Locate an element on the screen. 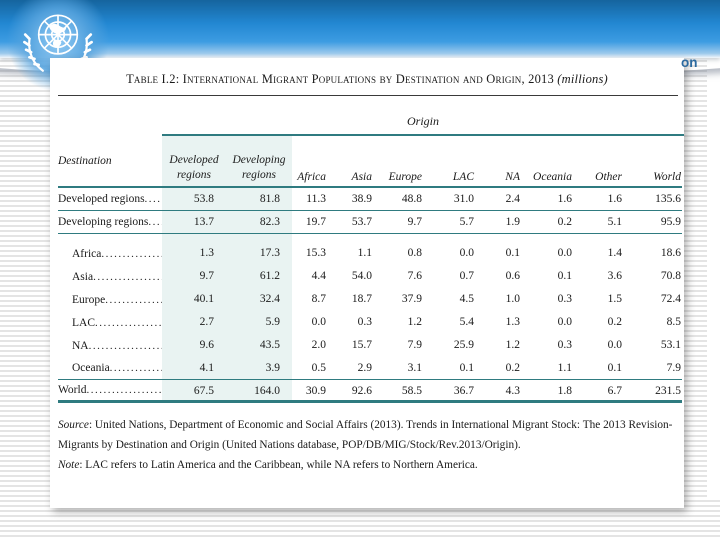 The image size is (720, 540). cell-value: 82.3 is located at coordinates (259, 222).